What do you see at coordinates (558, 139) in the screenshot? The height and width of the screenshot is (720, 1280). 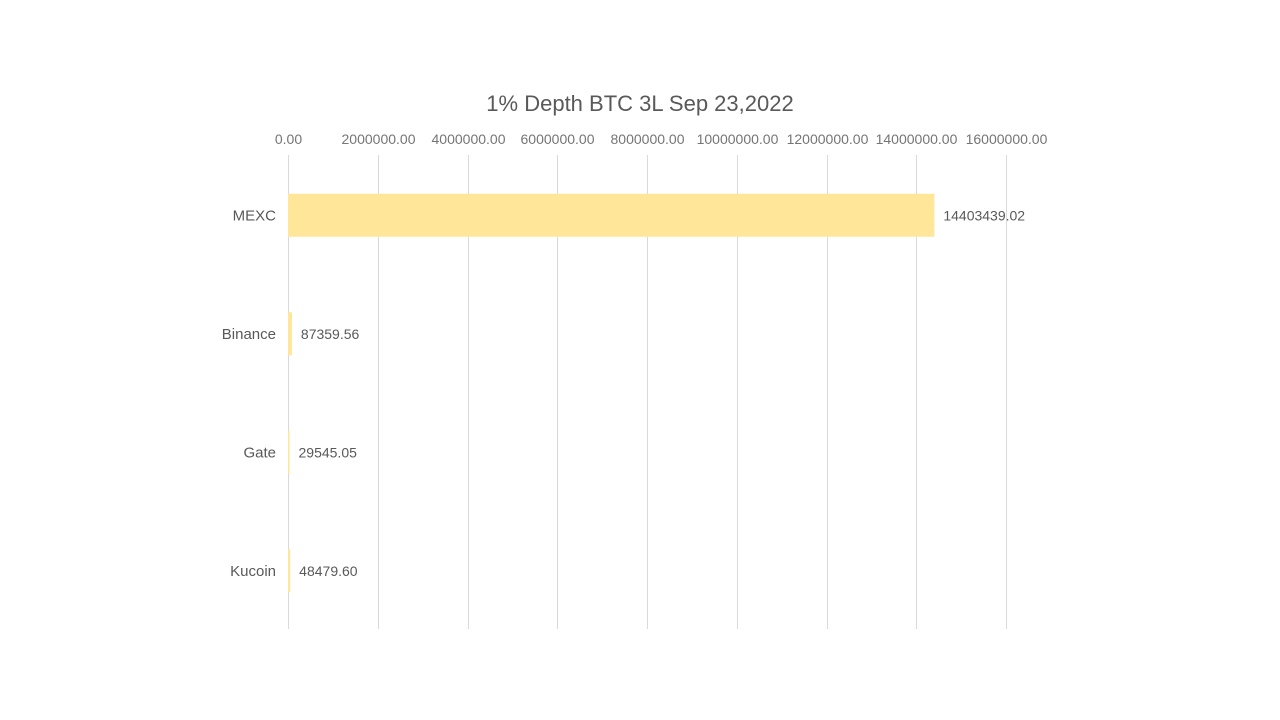 I see `x-tick-label: 6000000.00` at bounding box center [558, 139].